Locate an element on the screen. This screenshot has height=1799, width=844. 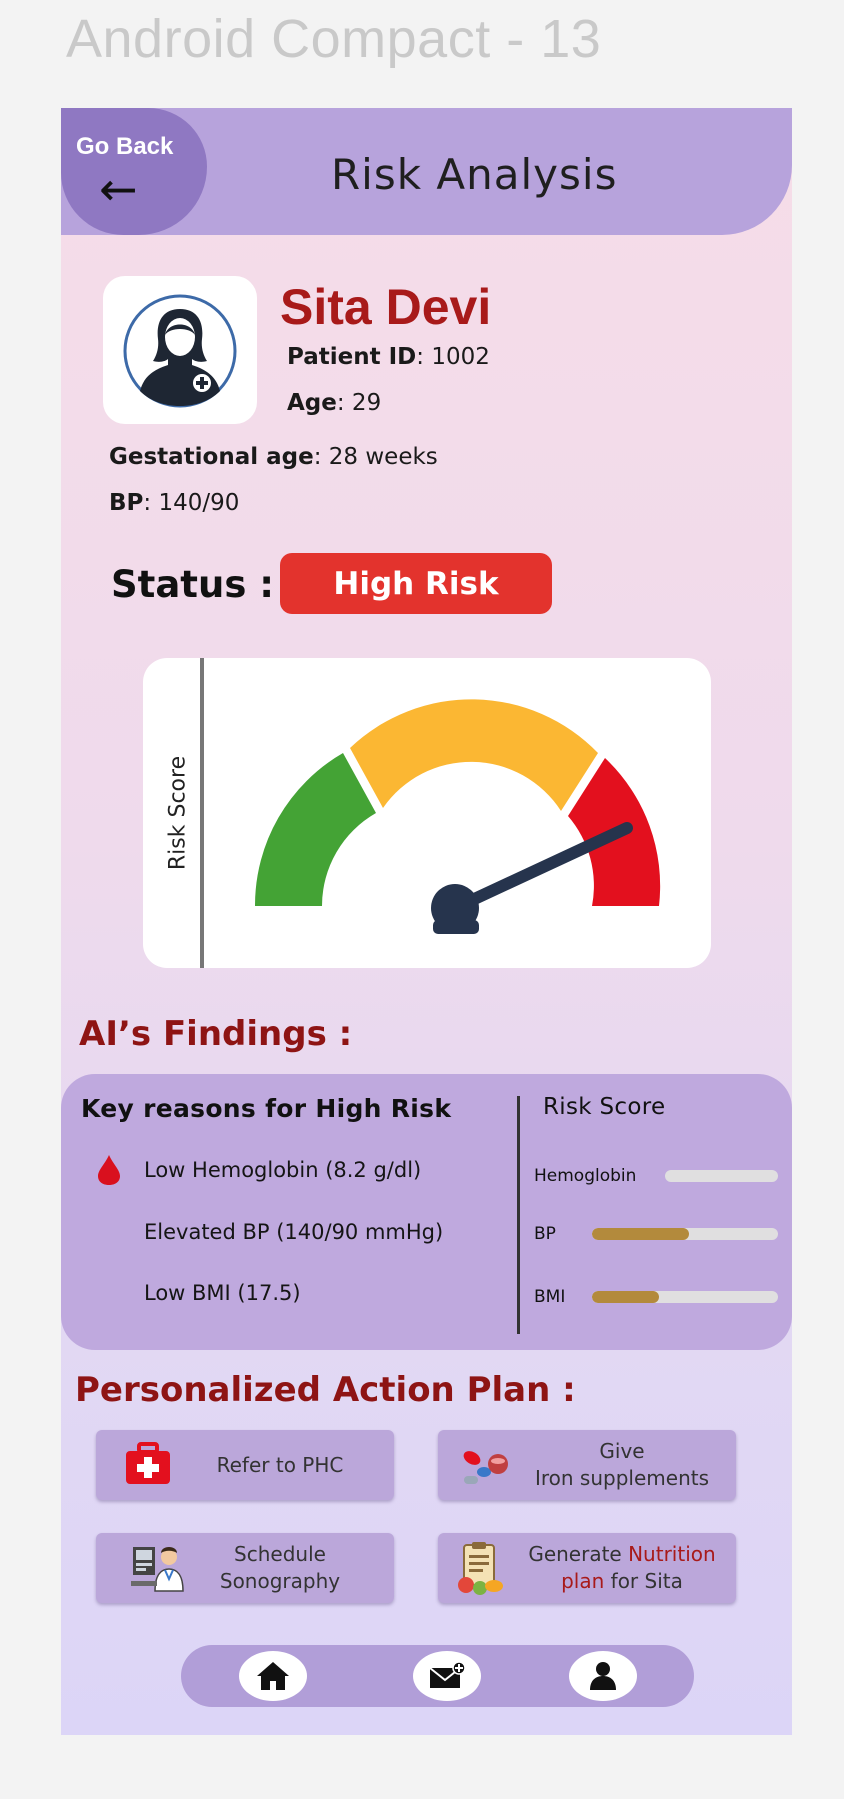
mail-icon is located at coordinates (447, 1674).